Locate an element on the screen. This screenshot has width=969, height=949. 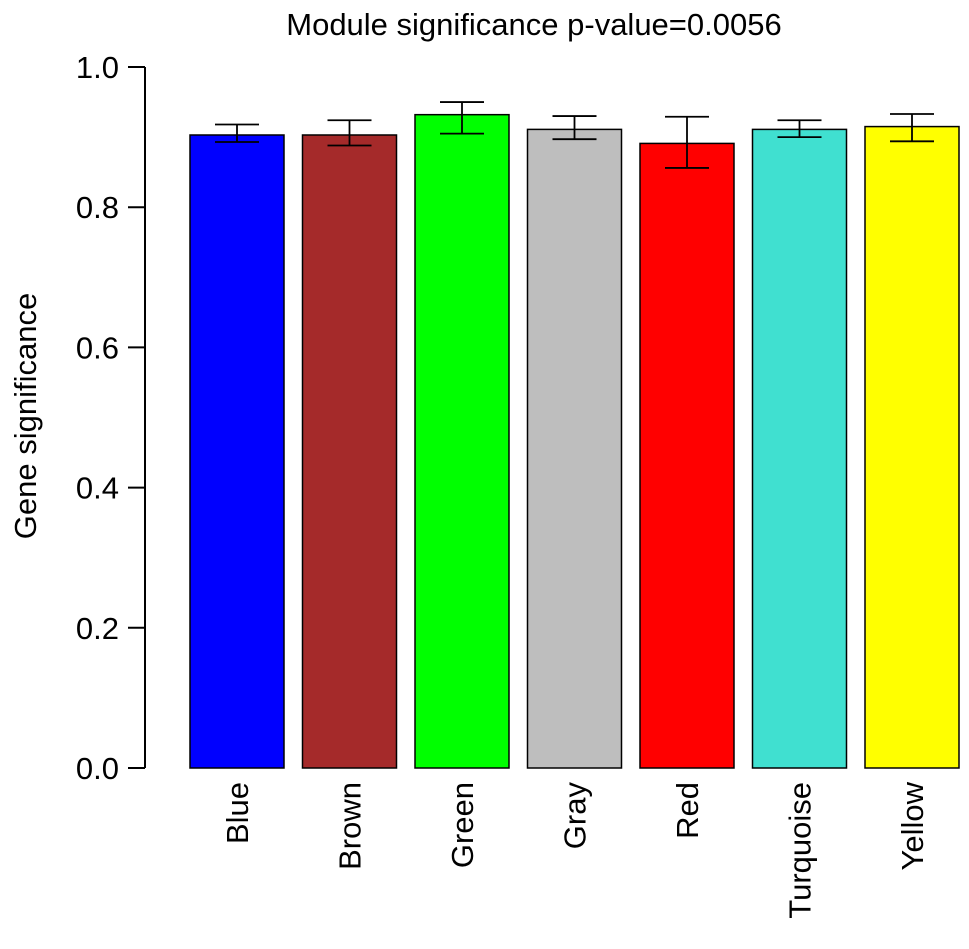
x-tick-label: Green is located at coordinates (462, 825).